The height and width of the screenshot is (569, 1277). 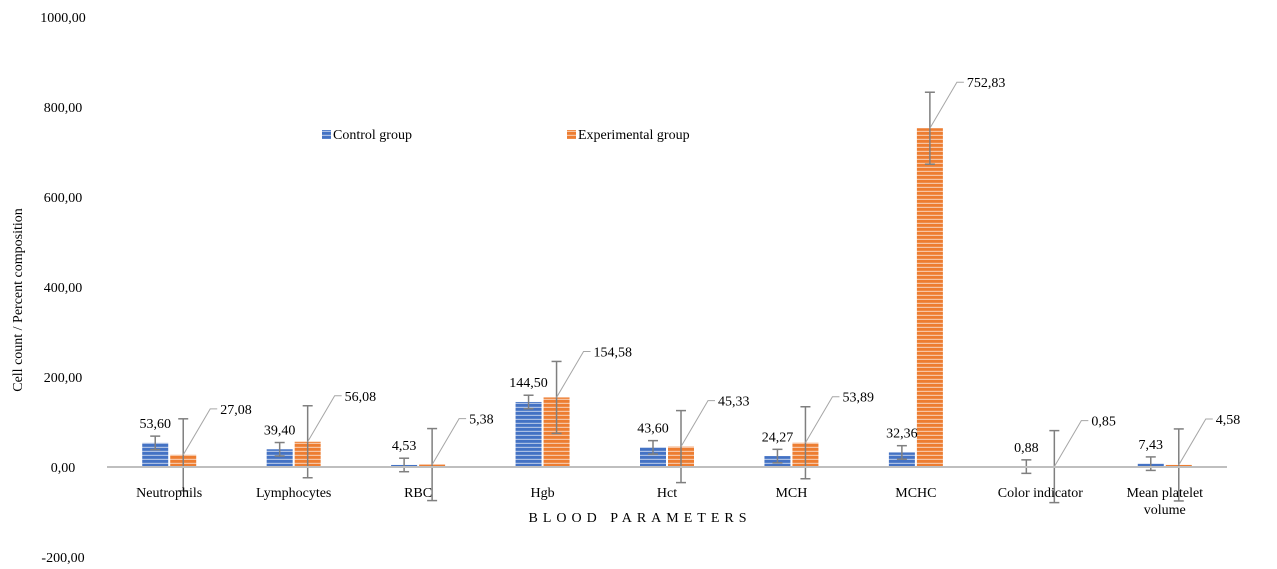 I want to click on data-label: 45,33, so click(x=734, y=402).